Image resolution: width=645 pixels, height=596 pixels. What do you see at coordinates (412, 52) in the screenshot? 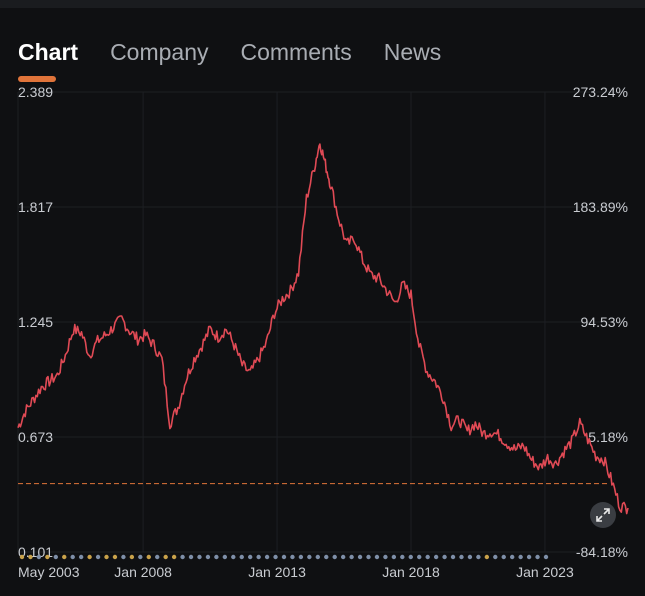
I see `tab-news: News` at bounding box center [412, 52].